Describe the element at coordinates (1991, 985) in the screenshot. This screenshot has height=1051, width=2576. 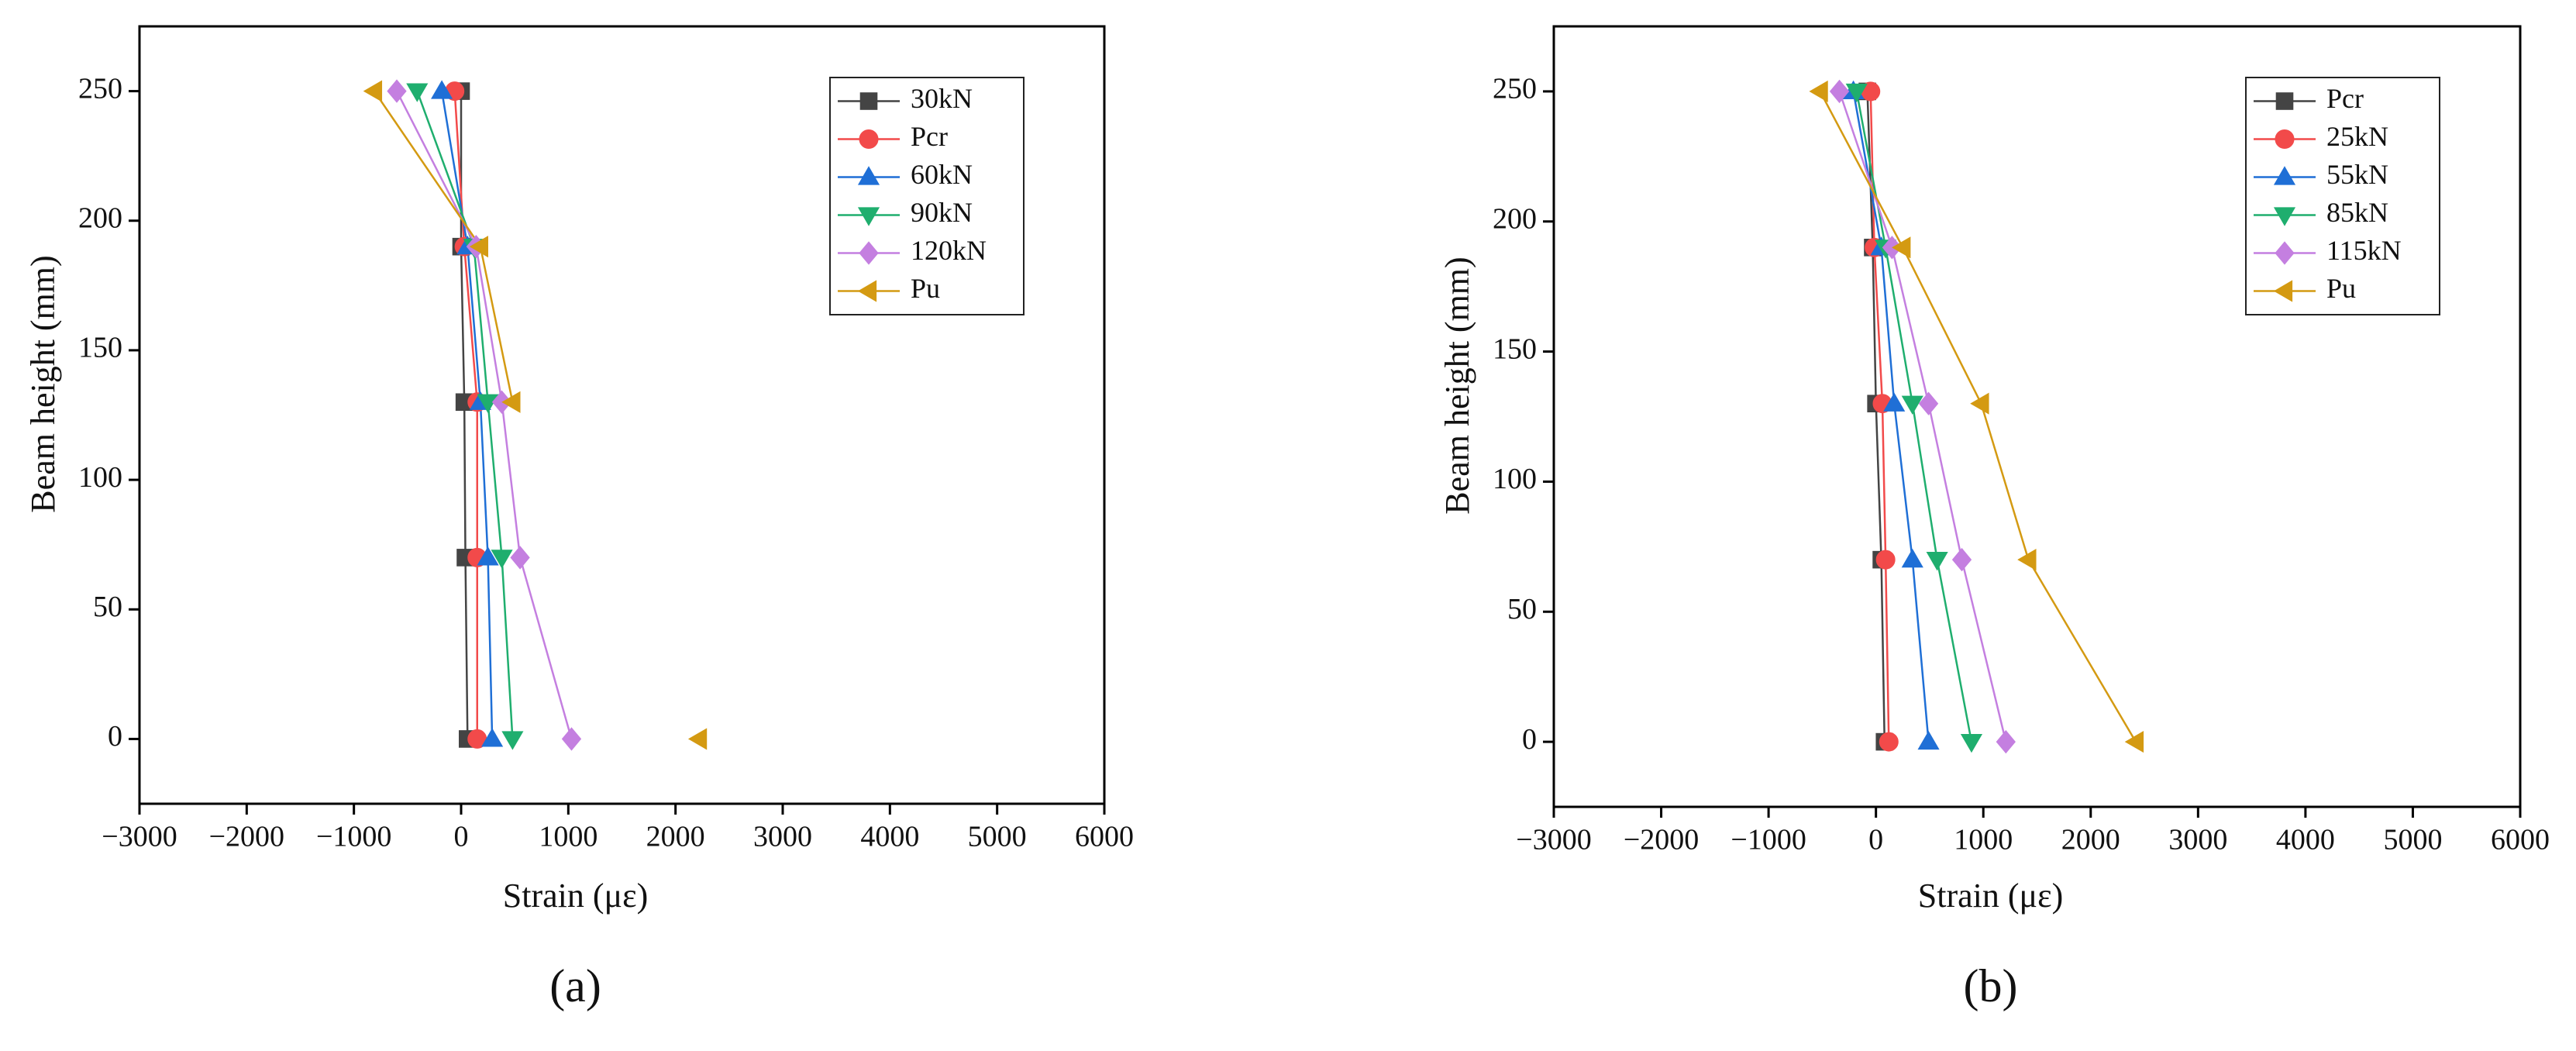
I see `panel-label: (b)` at that location.